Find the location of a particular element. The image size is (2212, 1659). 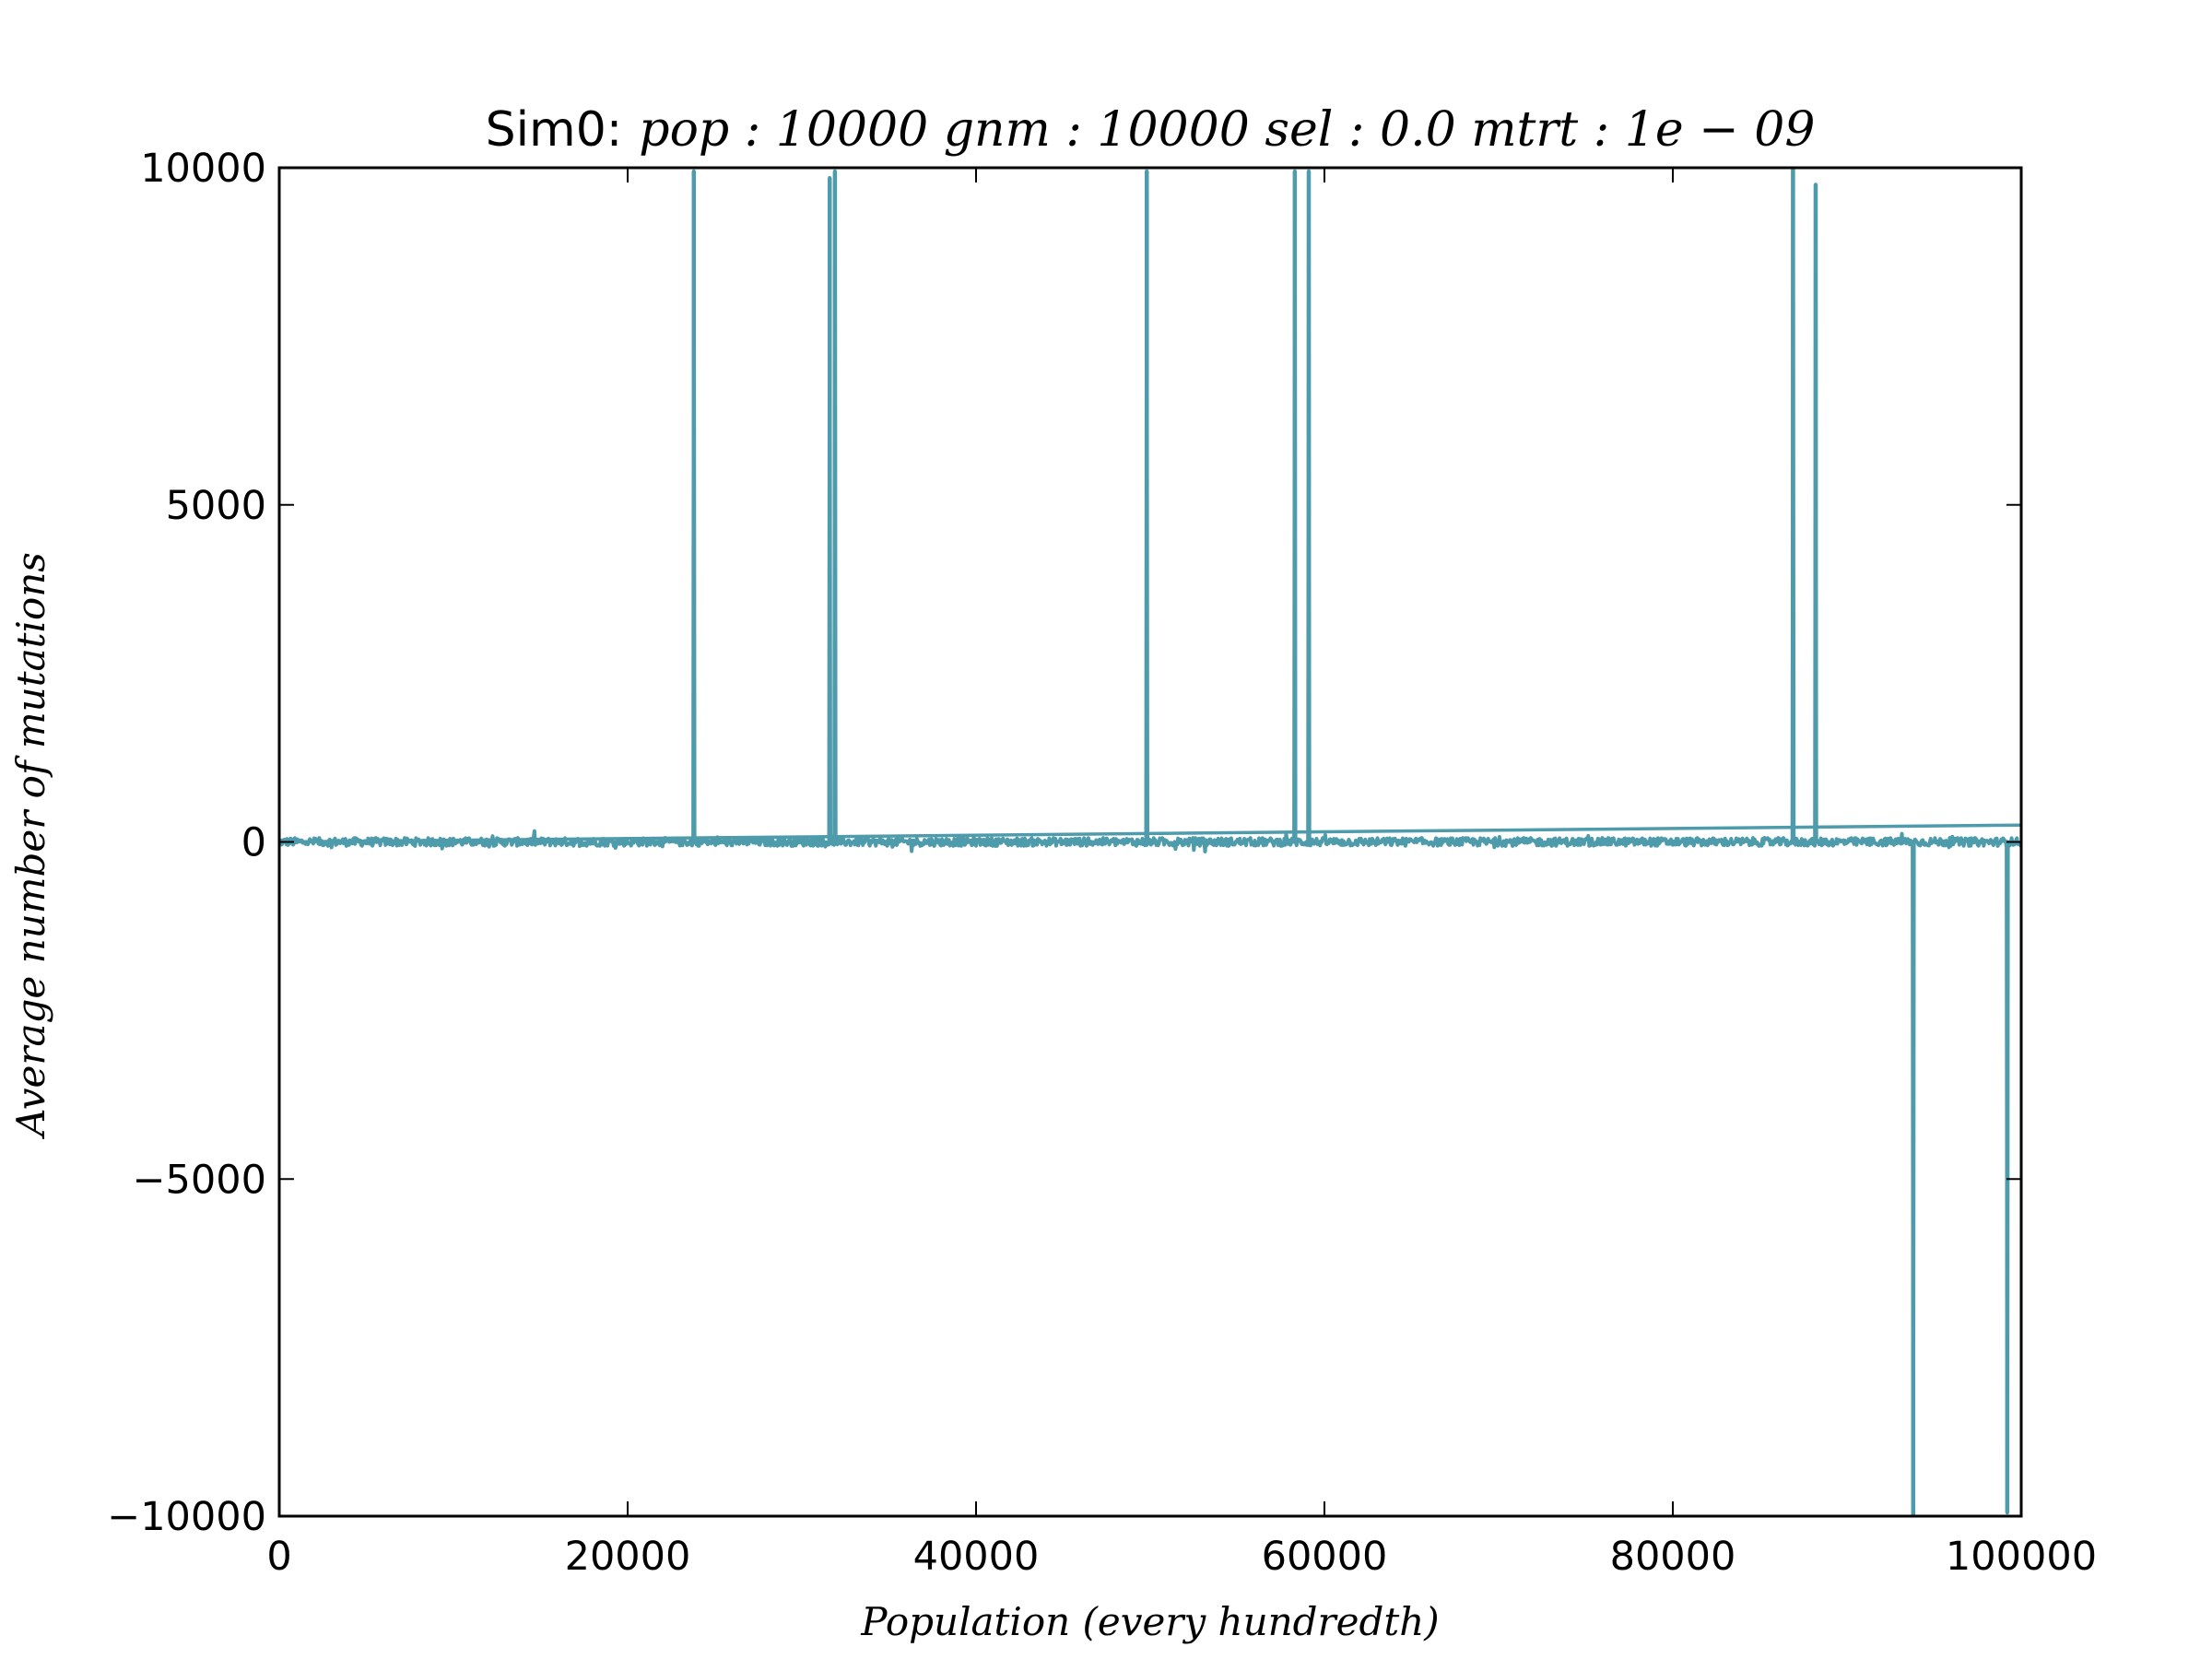

chart-title-prefix: Sim0: is located at coordinates (554, 130).